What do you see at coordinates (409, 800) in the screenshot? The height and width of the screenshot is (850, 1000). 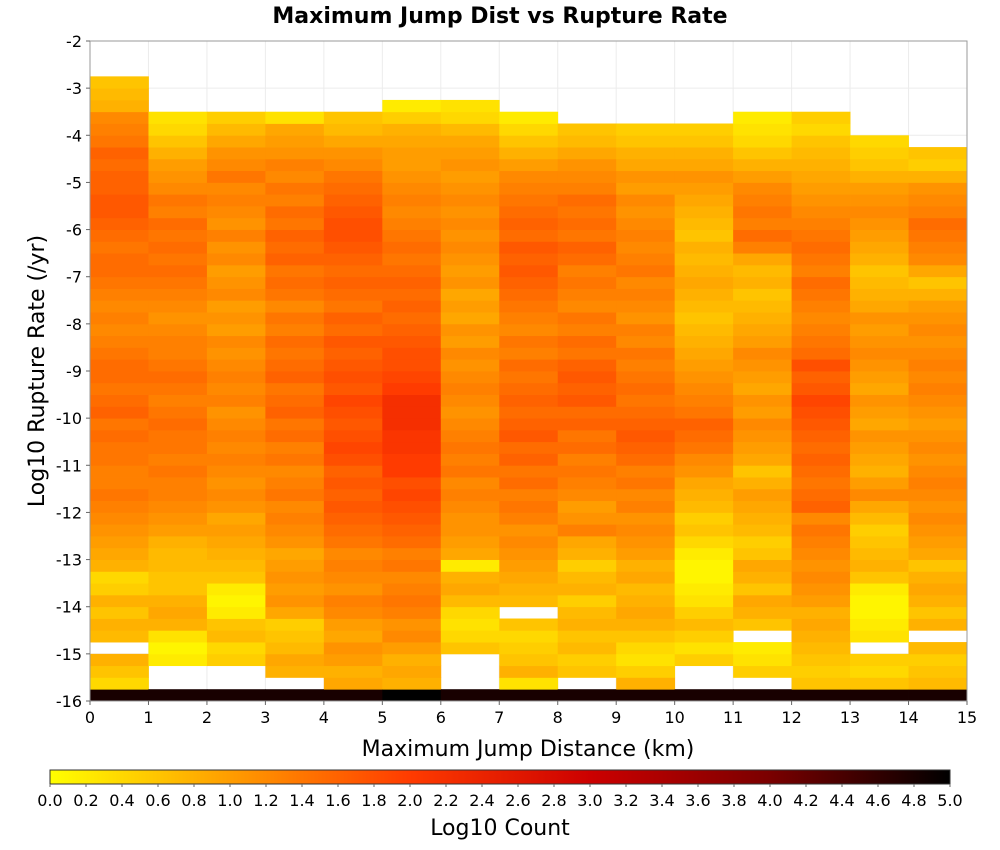 I see `colorbar-tick-label: 2.0` at bounding box center [409, 800].